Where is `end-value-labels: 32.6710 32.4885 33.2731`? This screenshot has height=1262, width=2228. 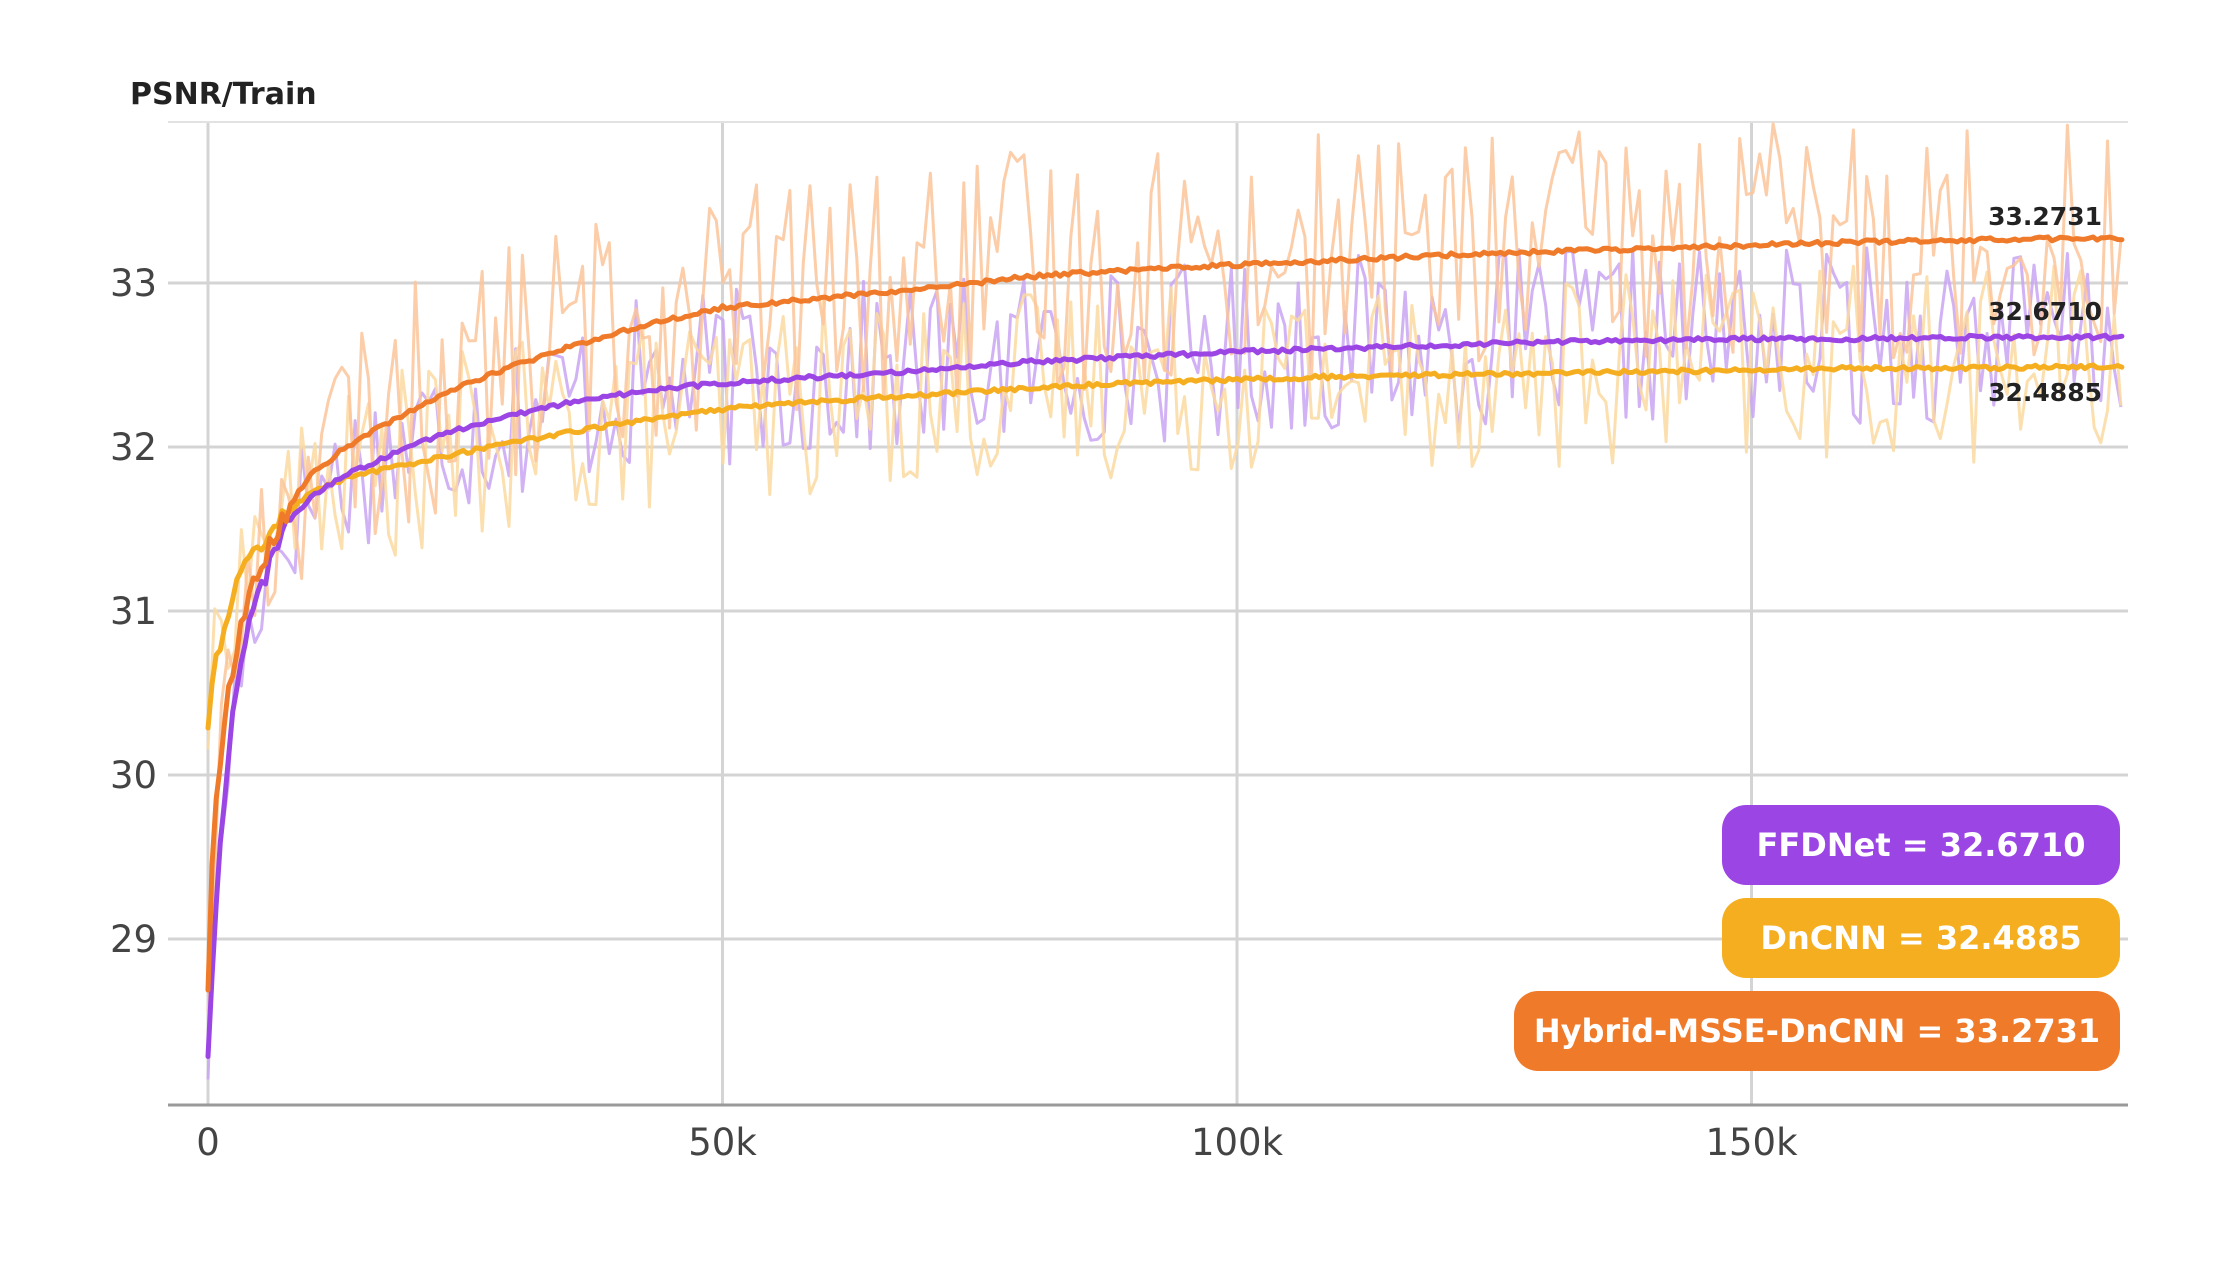
end-value-labels: 32.6710 32.4885 33.2731 is located at coordinates (2045, 304).